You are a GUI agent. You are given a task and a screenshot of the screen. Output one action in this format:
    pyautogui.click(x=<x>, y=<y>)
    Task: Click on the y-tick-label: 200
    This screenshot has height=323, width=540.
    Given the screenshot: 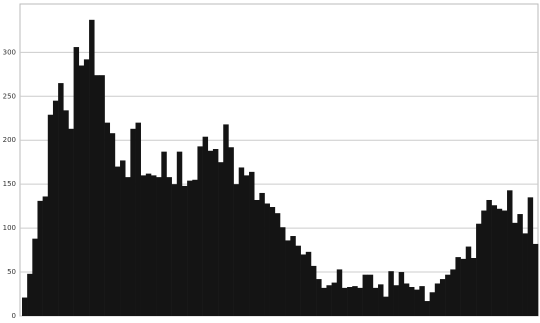 What is the action you would take?
    pyautogui.click(x=9, y=140)
    